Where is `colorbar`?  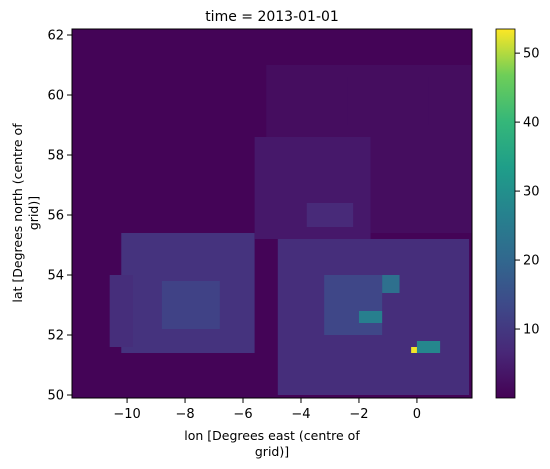 colorbar is located at coordinates (505, 213).